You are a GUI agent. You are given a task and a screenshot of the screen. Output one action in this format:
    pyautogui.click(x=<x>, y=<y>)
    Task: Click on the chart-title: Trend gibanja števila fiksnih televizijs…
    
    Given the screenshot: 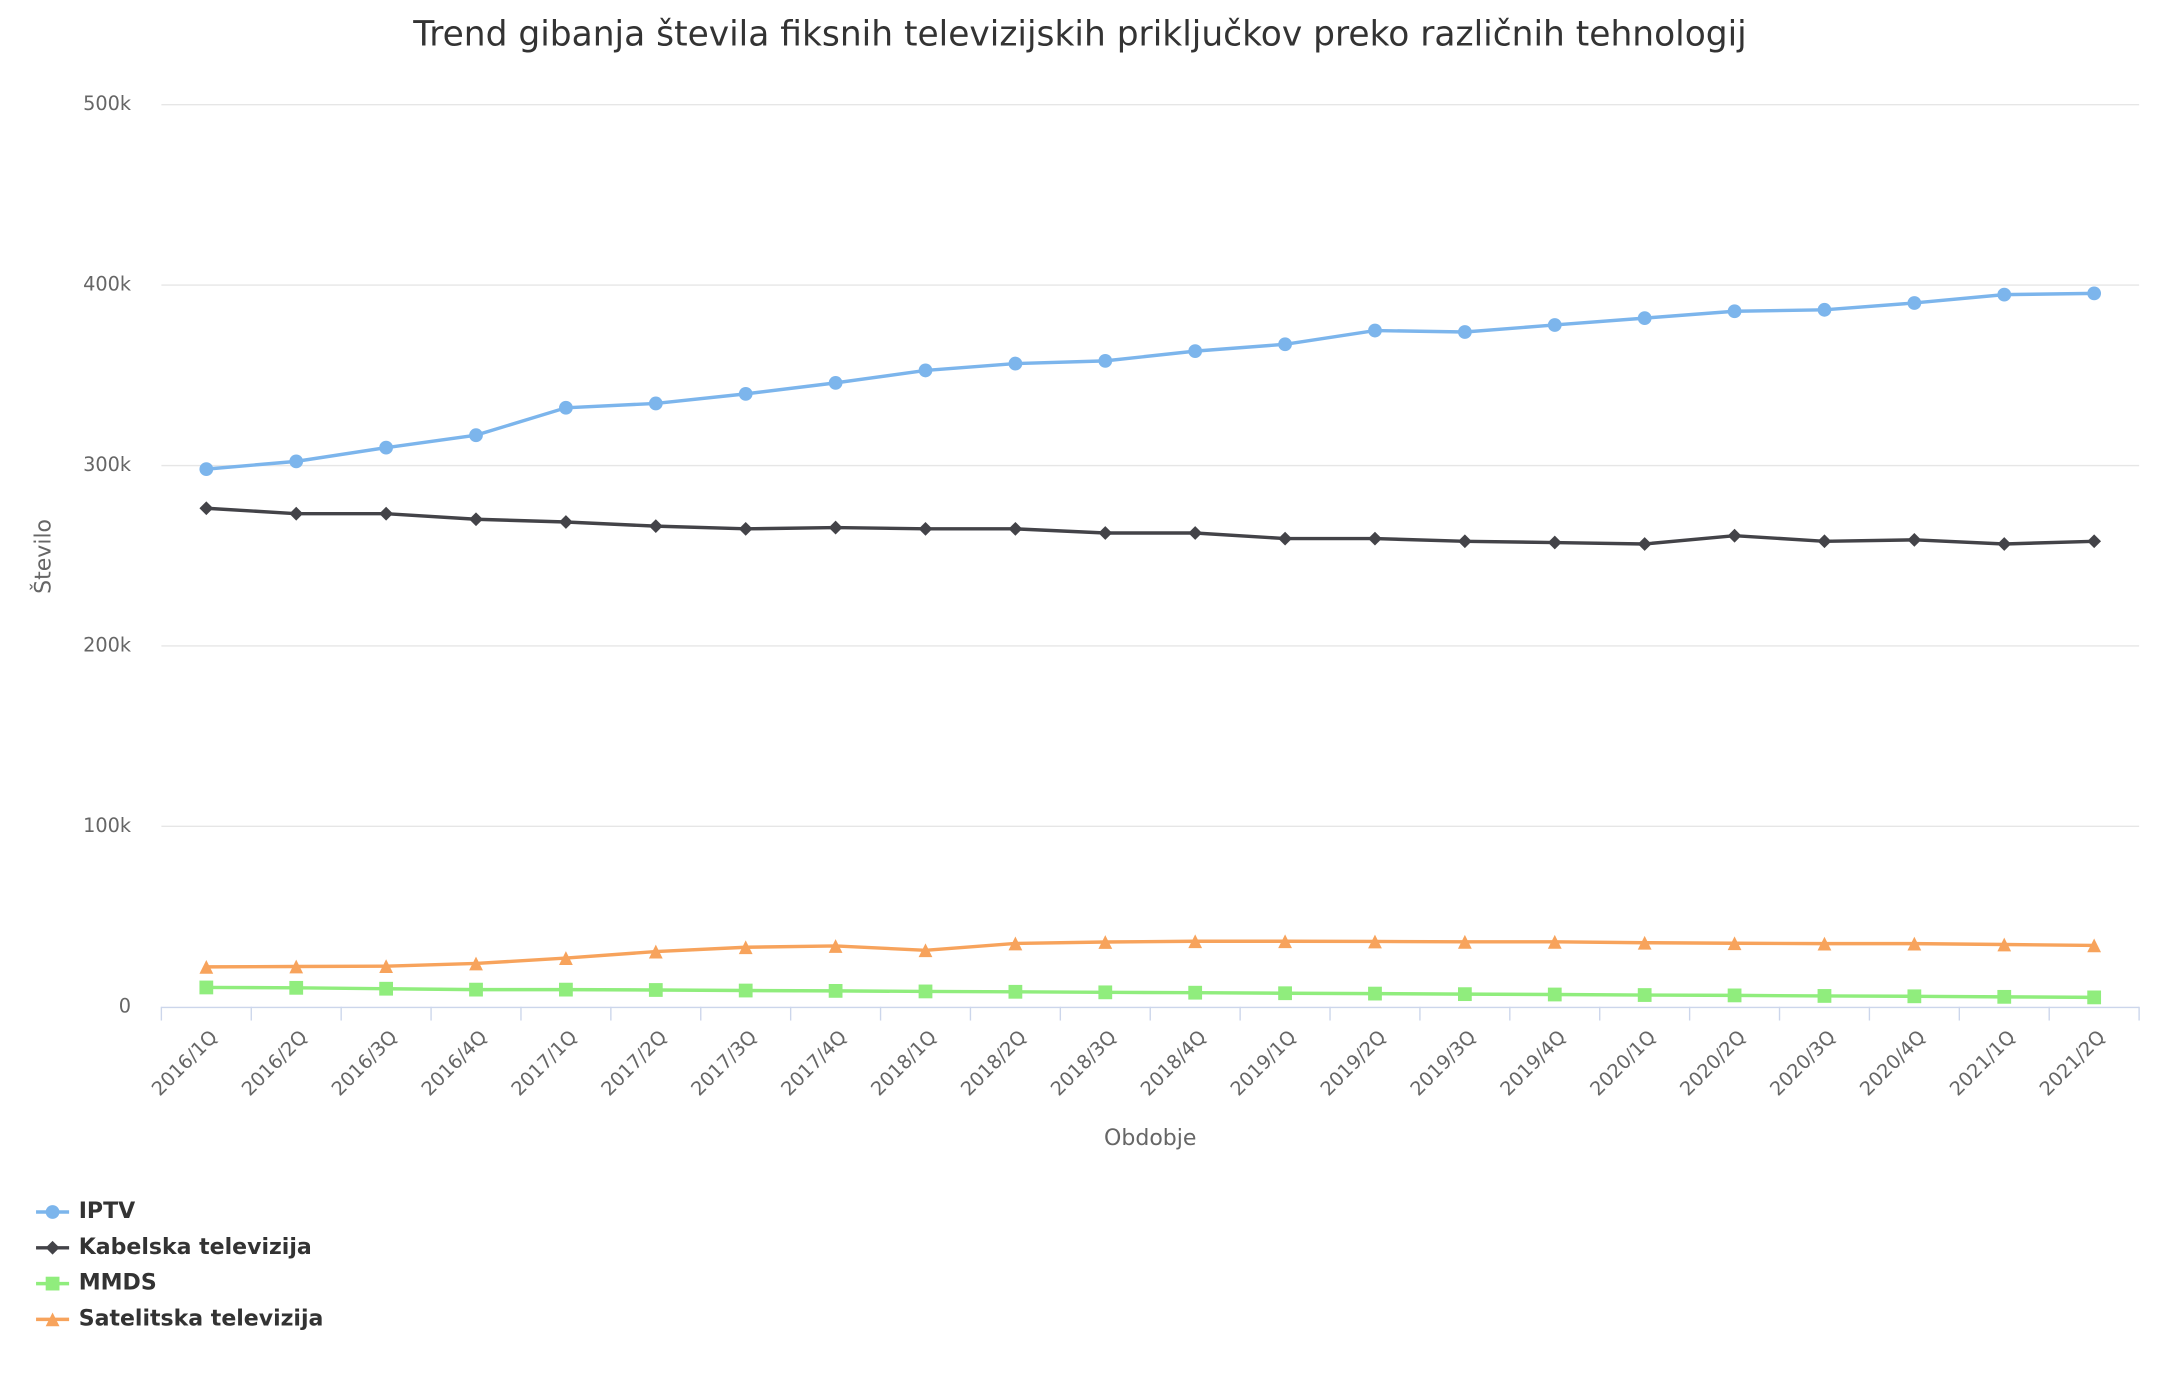 What is the action you would take?
    pyautogui.click(x=1079, y=34)
    